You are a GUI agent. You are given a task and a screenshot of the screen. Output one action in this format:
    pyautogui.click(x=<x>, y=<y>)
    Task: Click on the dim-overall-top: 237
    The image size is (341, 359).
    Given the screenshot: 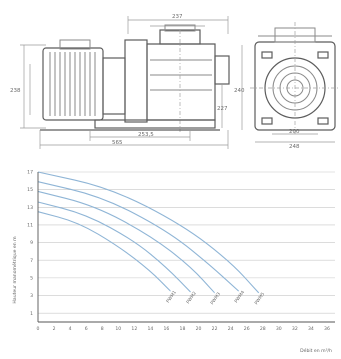 What is the action you would take?
    pyautogui.click(x=177, y=17)
    